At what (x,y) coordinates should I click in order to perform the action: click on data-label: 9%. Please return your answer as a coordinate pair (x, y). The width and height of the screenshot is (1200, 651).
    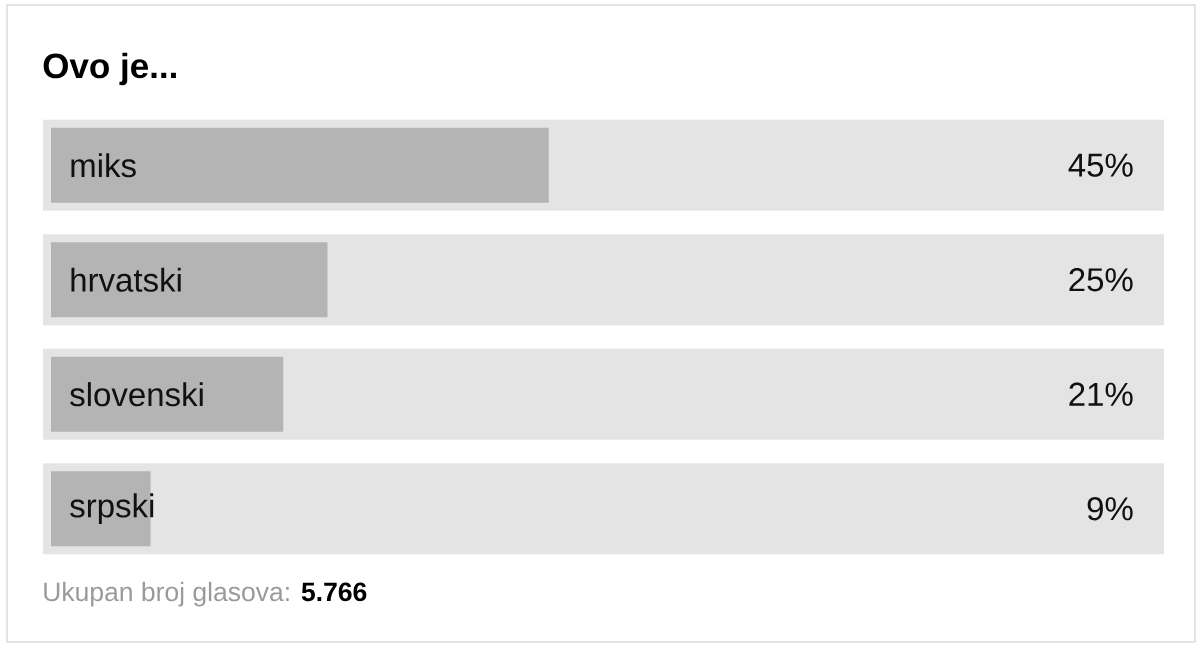
    Looking at the image, I should click on (1110, 509).